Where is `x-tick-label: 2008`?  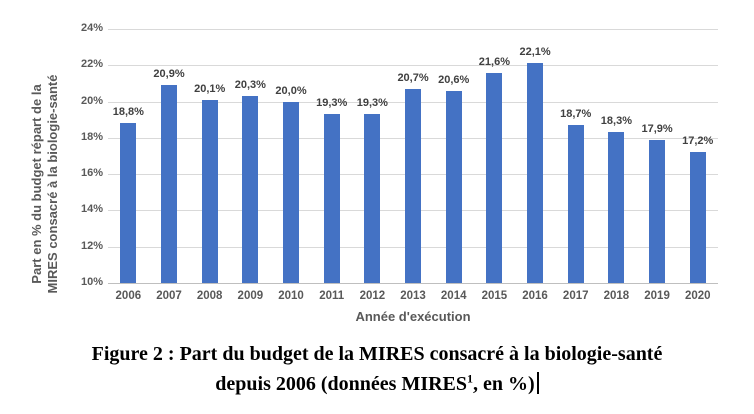 x-tick-label: 2008 is located at coordinates (209, 296).